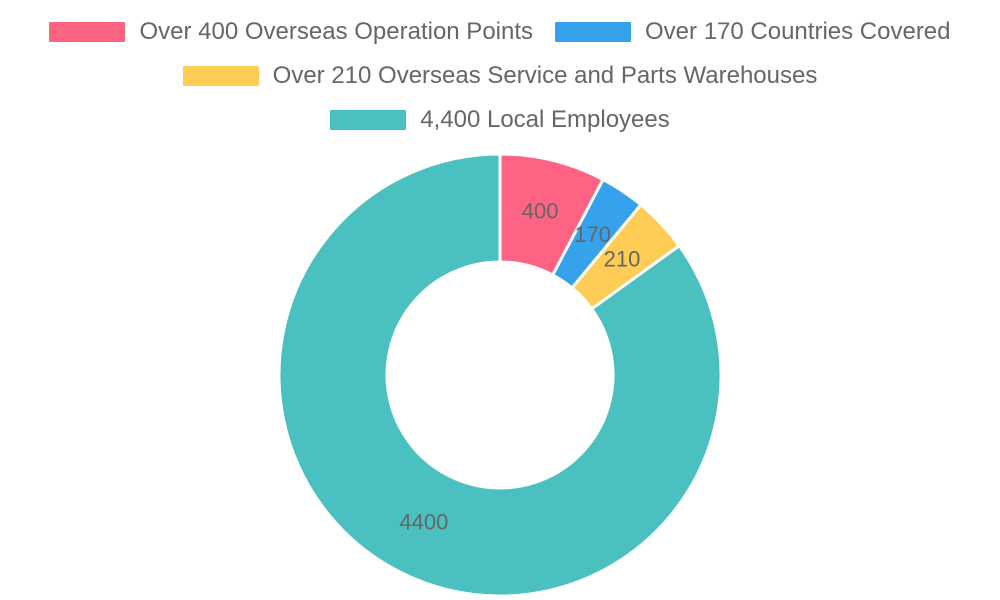  I want to click on legend-label-countries-covered: Over 170 Countries Covered, so click(798, 31).